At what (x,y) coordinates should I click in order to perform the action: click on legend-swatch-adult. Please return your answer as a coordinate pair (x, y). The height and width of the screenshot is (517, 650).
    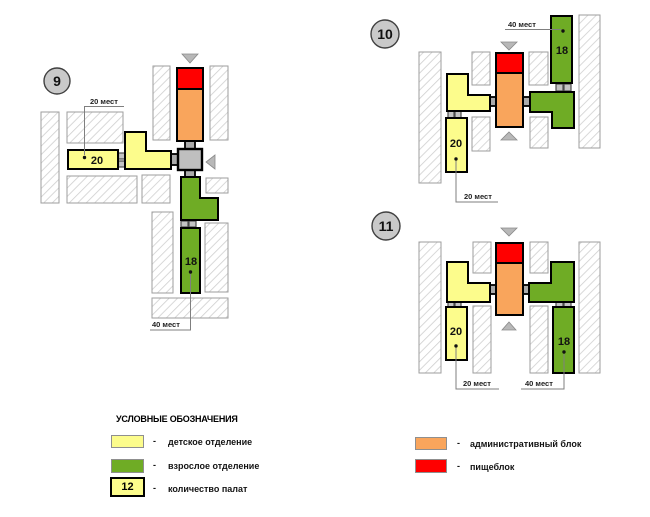
    Looking at the image, I should click on (127, 466).